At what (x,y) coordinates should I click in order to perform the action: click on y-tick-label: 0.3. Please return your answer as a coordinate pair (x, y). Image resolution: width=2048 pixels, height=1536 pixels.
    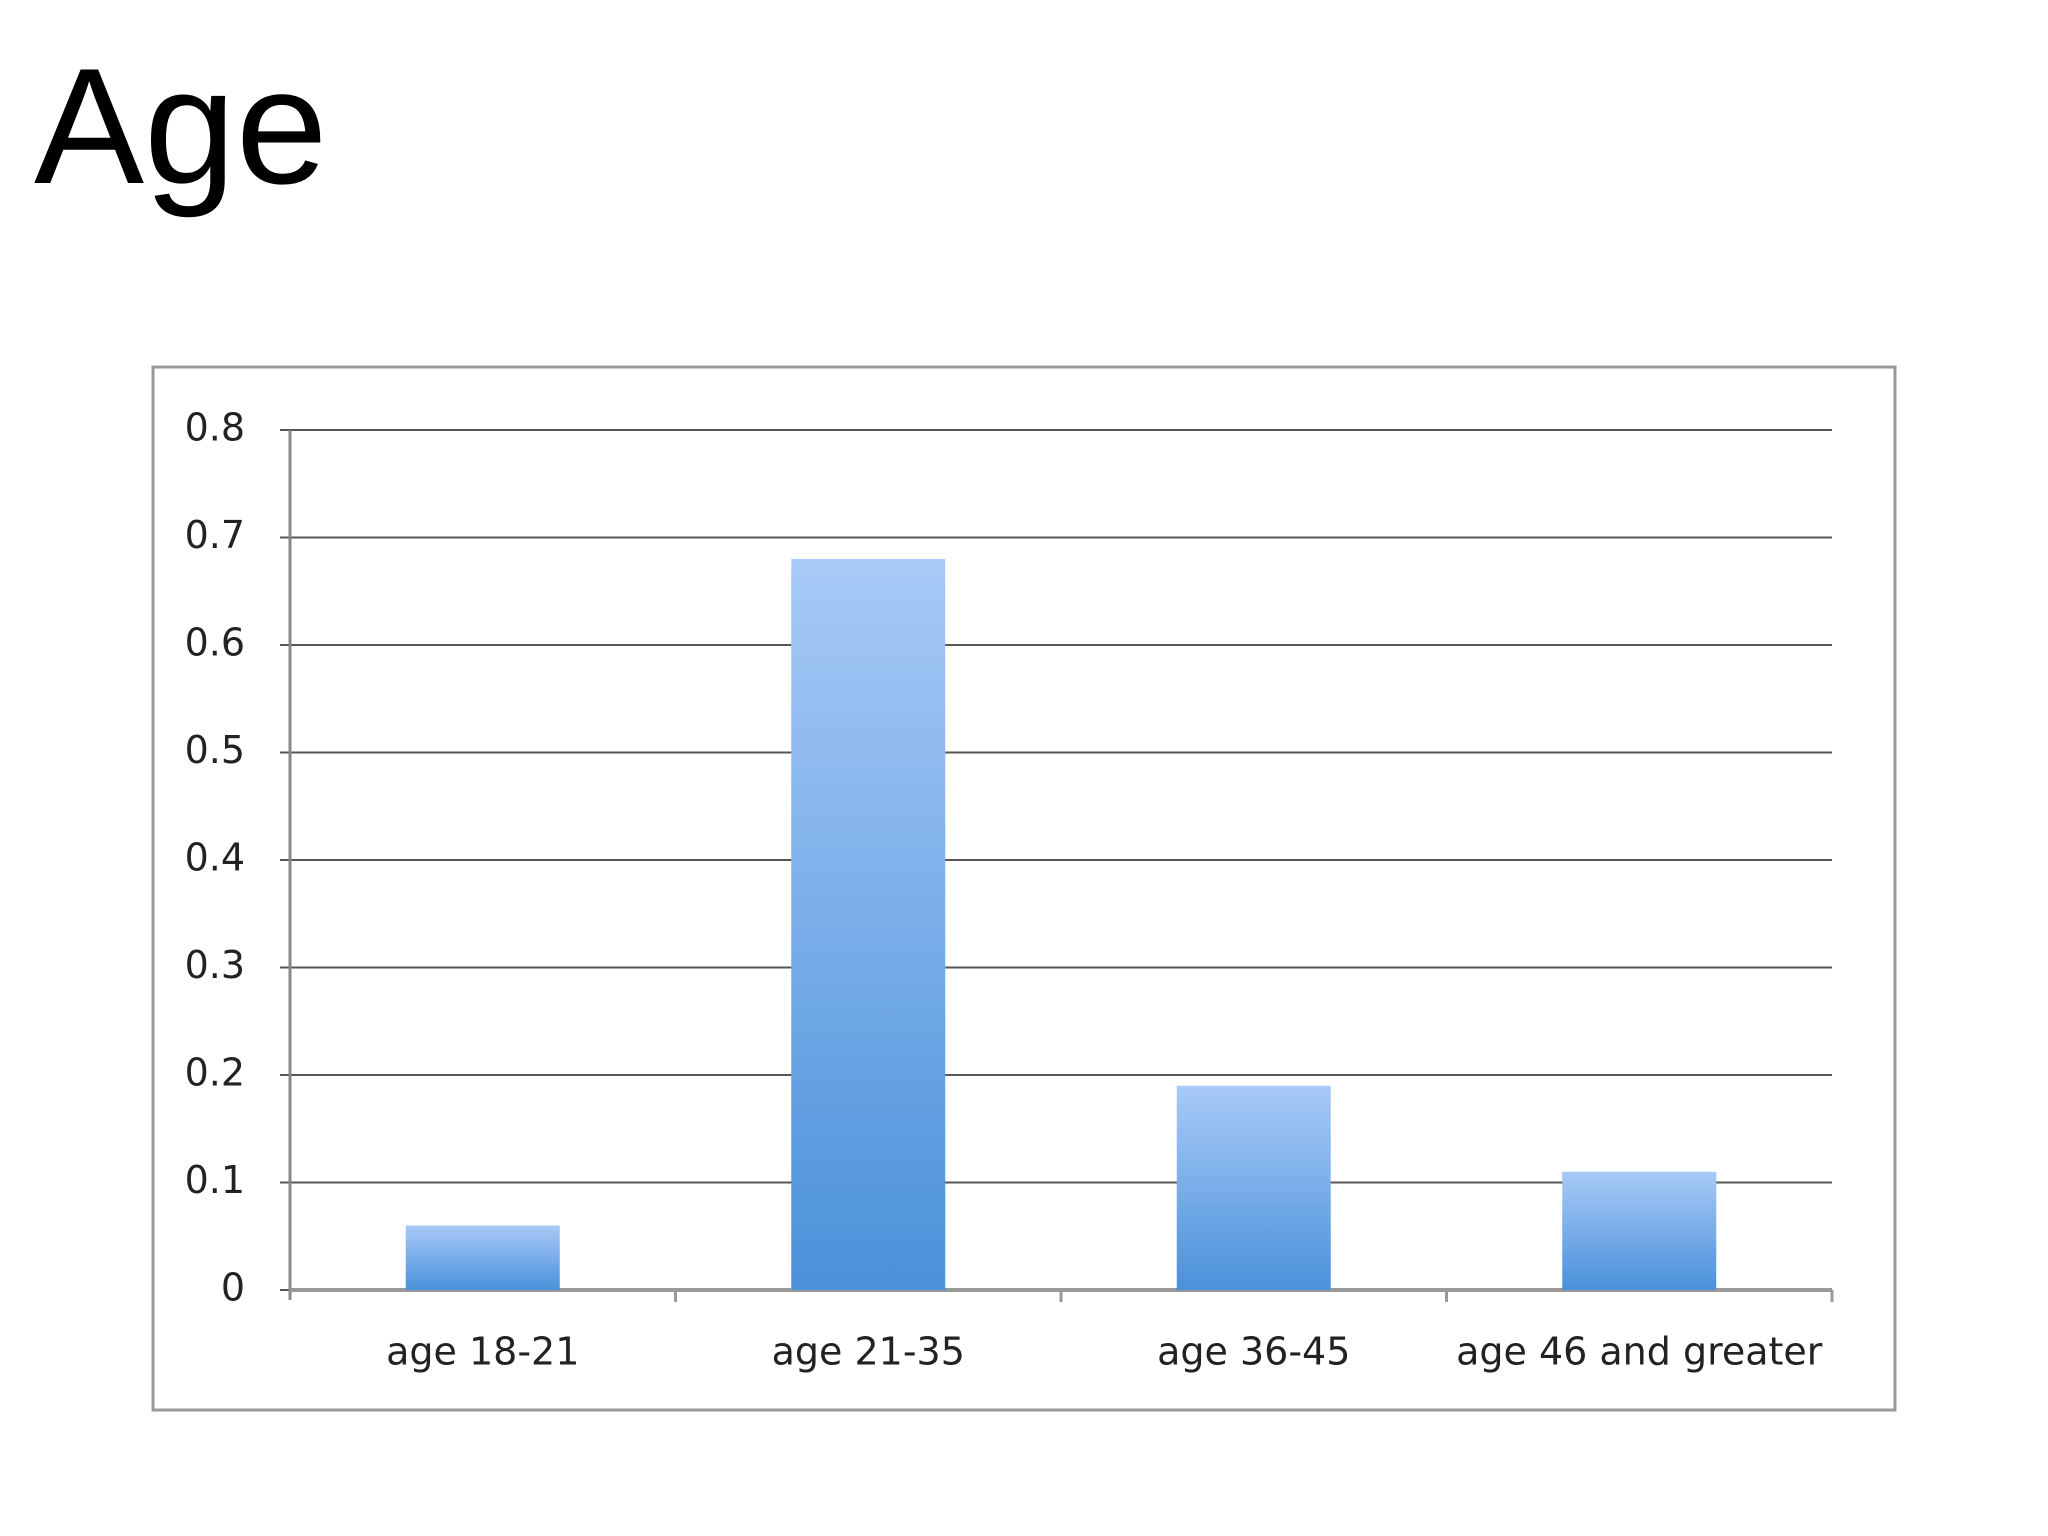
    Looking at the image, I should click on (215, 965).